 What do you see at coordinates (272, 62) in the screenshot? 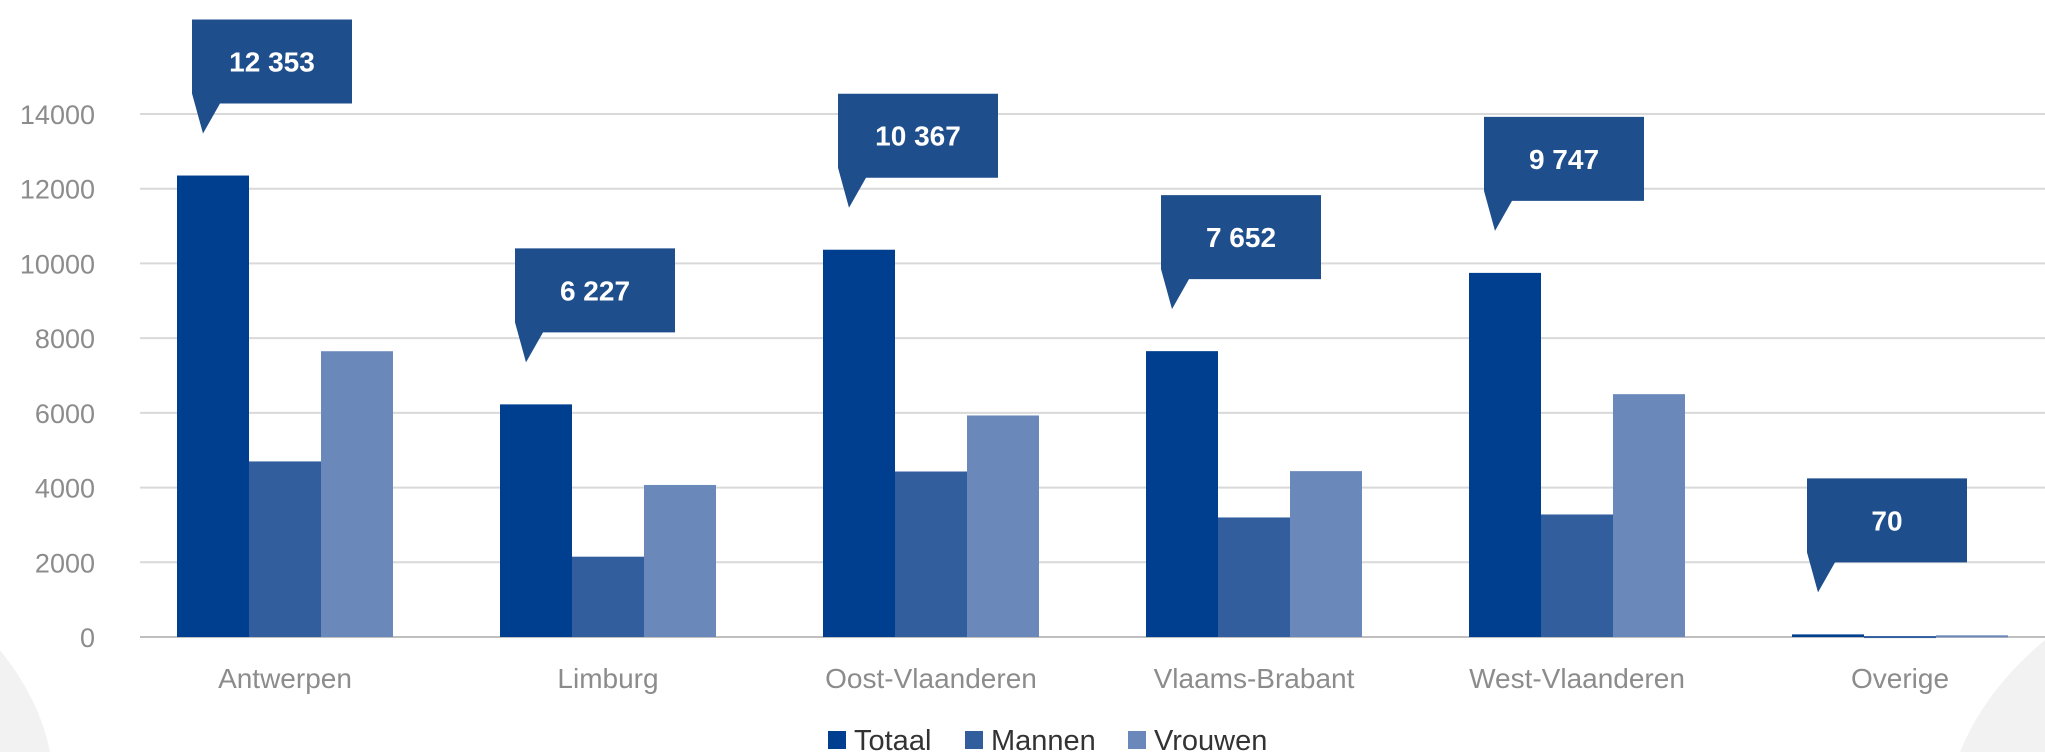
I see `callout-label: 12 353` at bounding box center [272, 62].